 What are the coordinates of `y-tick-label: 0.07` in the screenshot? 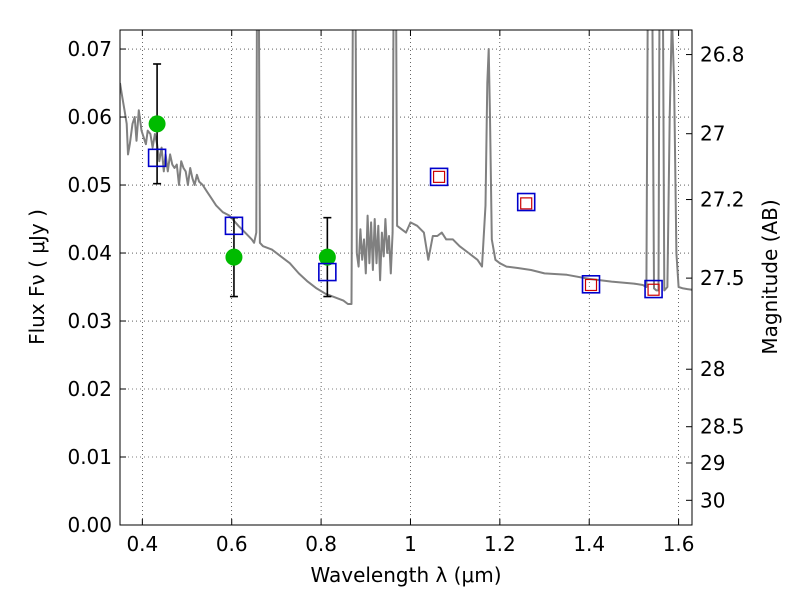 It's located at (89, 49).